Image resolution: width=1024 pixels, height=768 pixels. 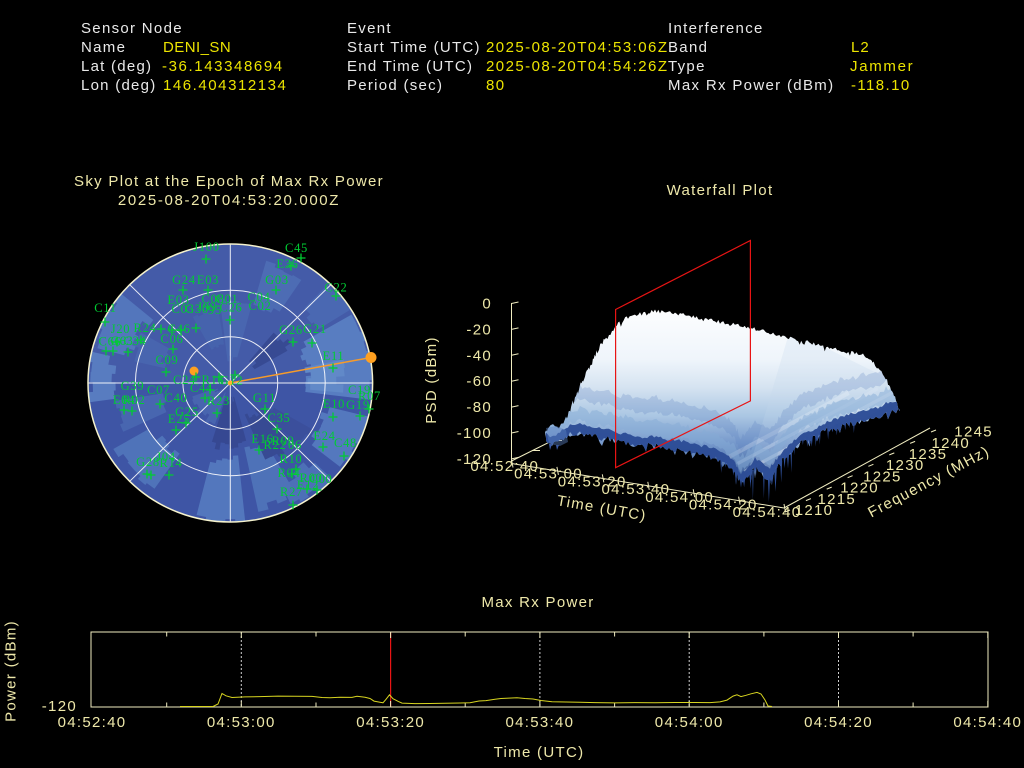 What do you see at coordinates (166, 457) in the screenshot?
I see `svg-text: J04` at bounding box center [166, 457].